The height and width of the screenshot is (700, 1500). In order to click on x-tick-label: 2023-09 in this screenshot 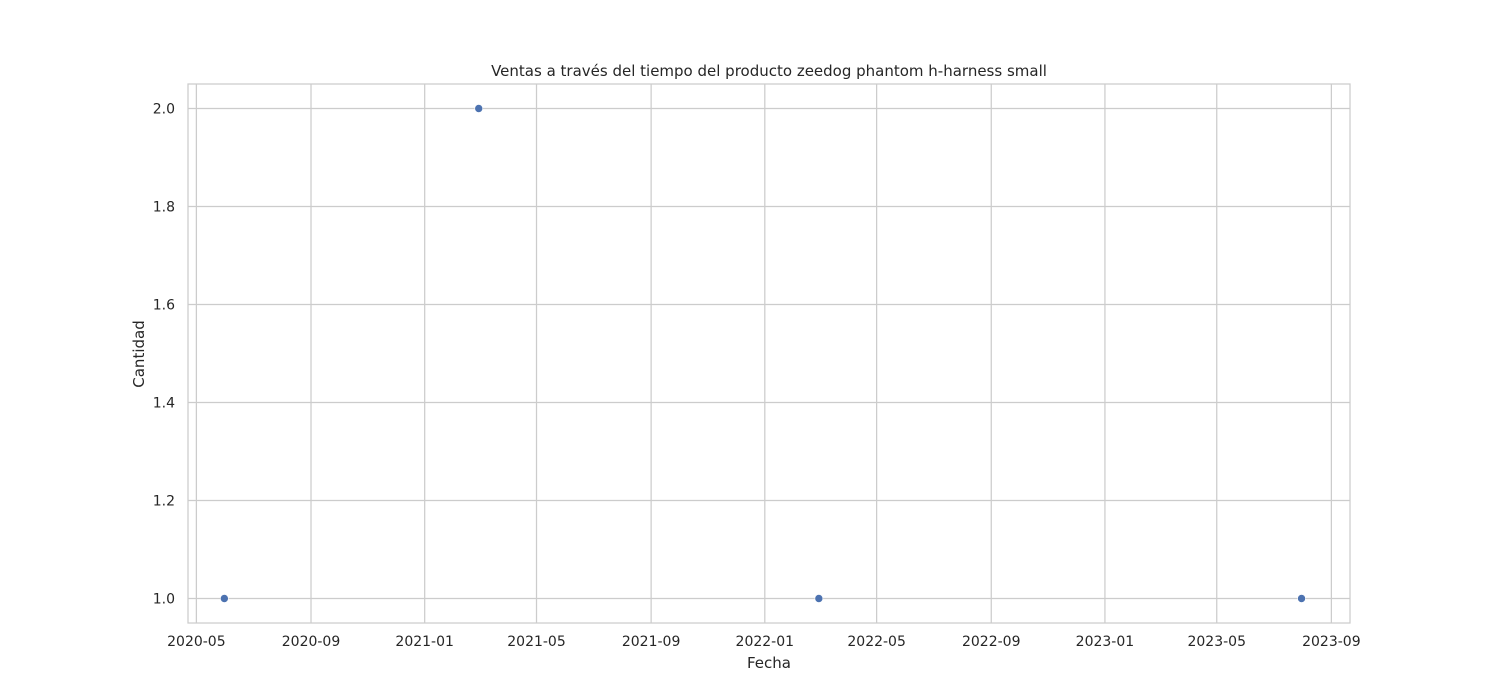, I will do `click(1331, 642)`.